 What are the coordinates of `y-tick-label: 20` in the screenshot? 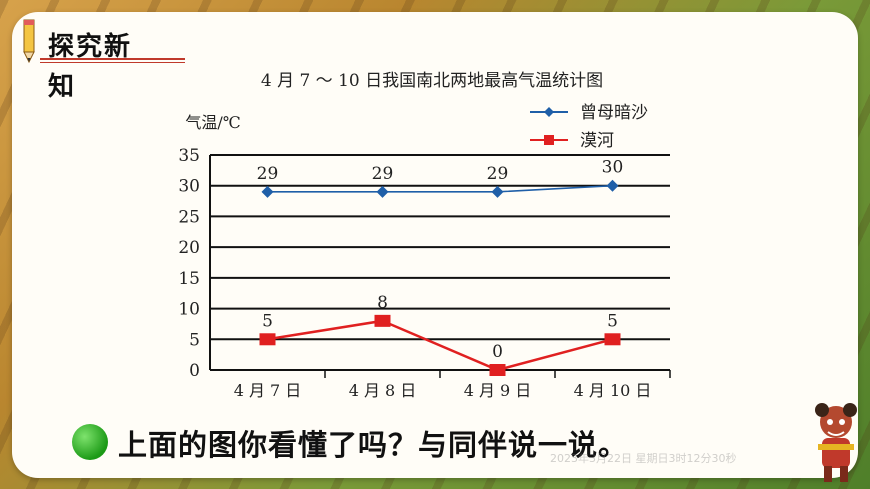 It's located at (189, 248).